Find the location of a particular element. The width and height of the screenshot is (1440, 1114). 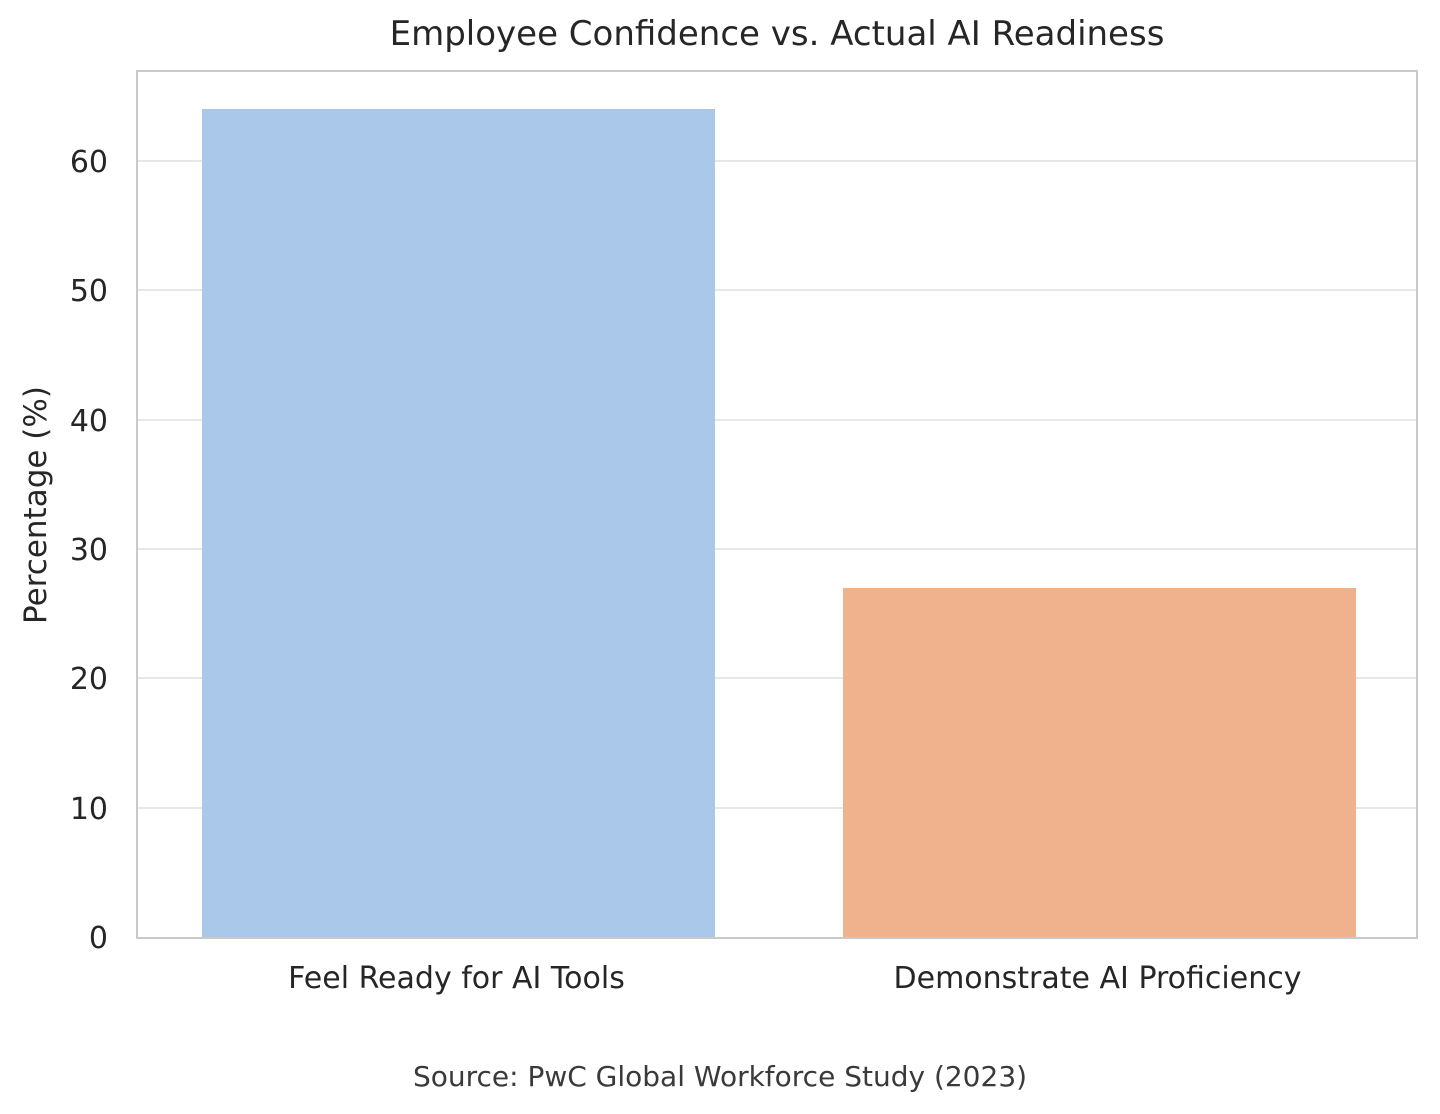

y-tick-label: 40 is located at coordinates (88, 421).